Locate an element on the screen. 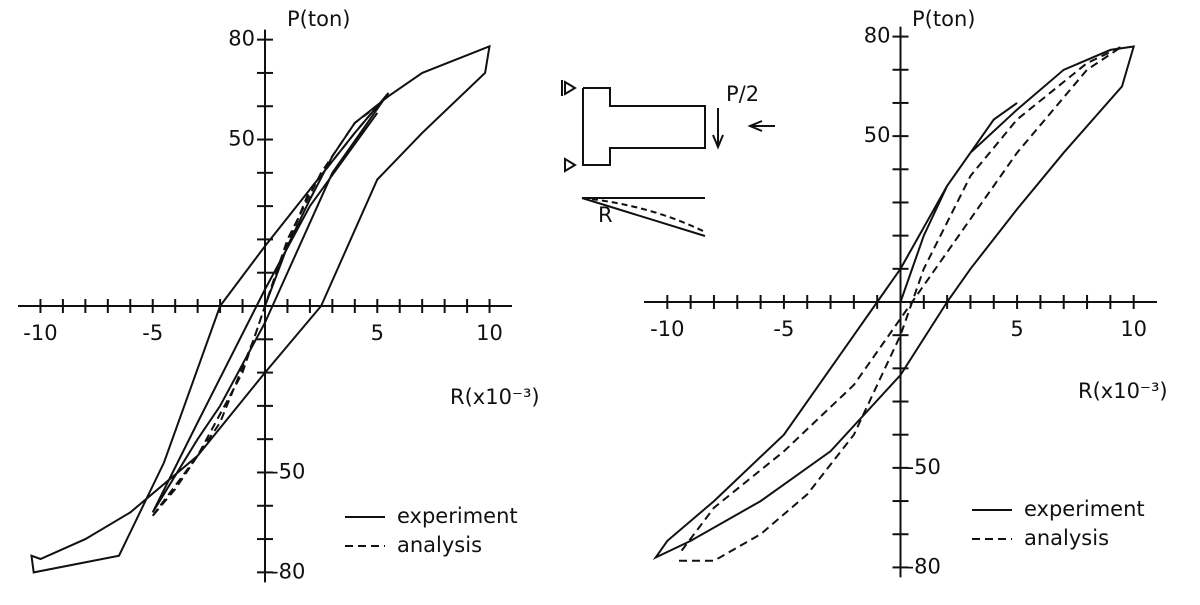  rotation-label: R is located at coordinates (605, 215).